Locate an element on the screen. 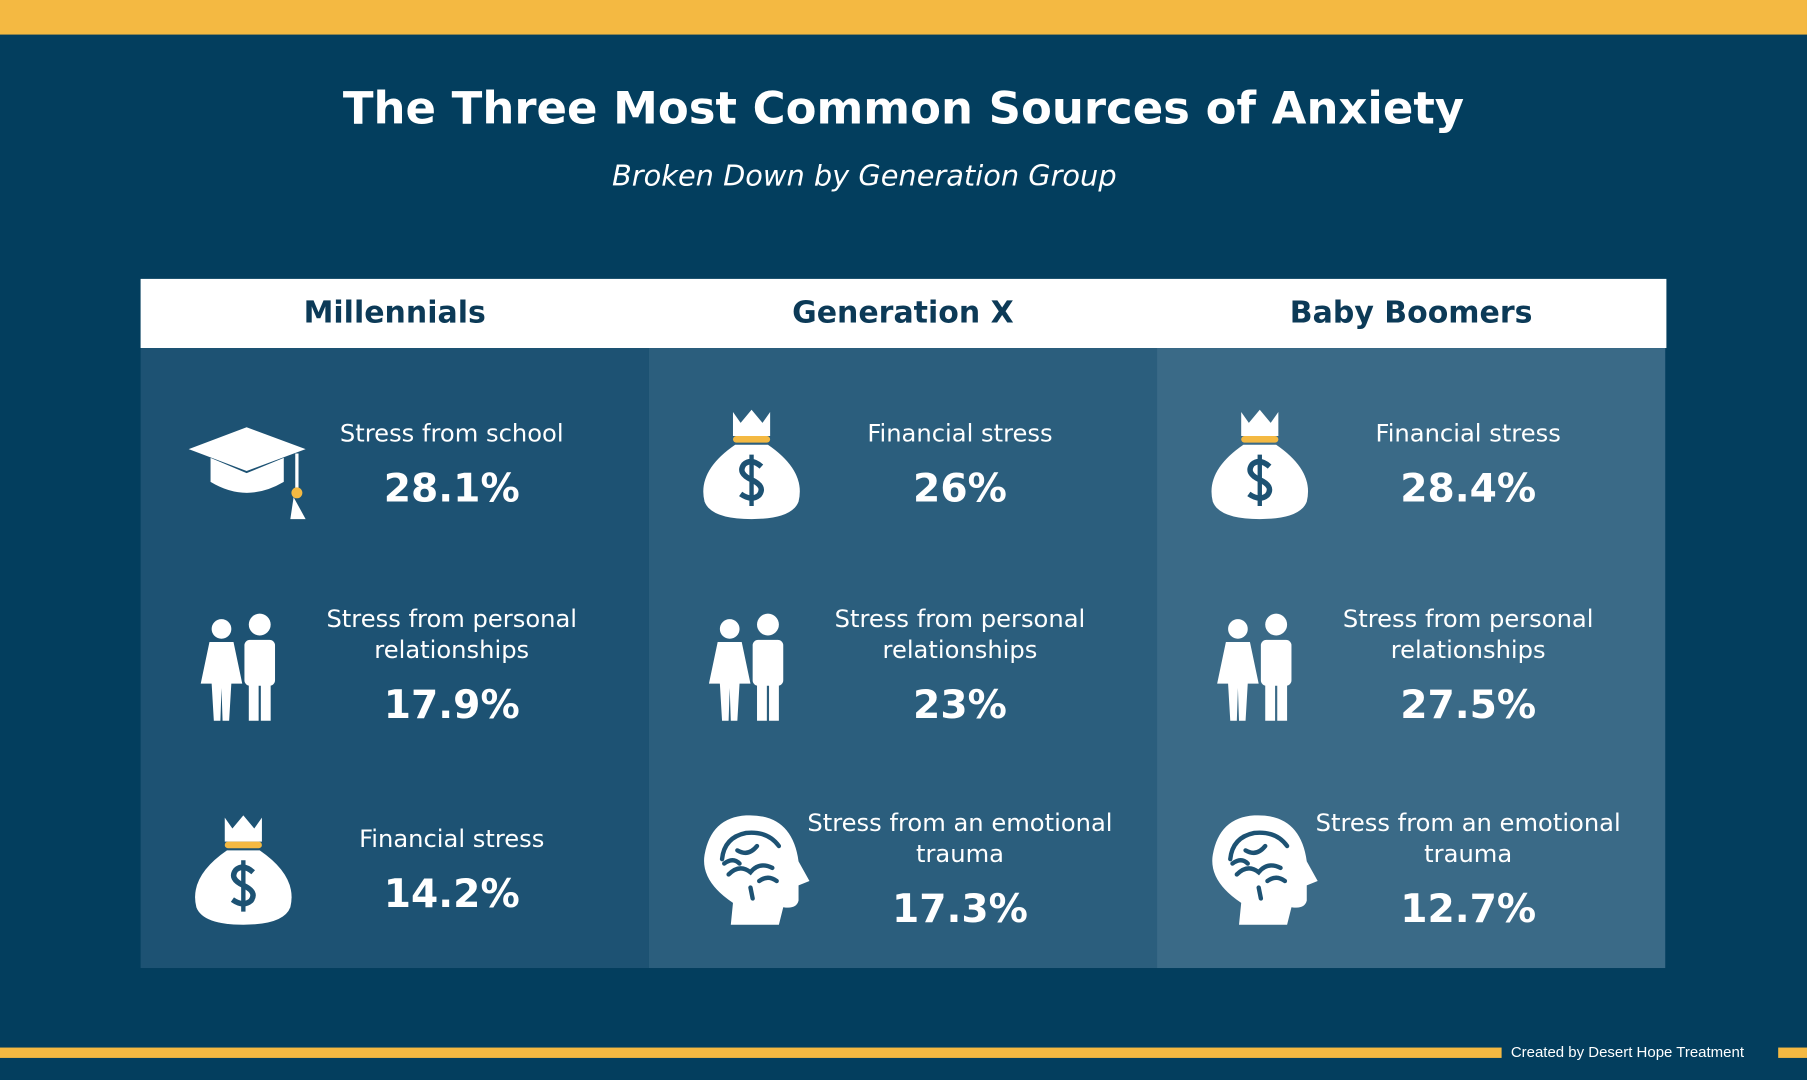  item-value: 17.9% is located at coordinates (451, 705).